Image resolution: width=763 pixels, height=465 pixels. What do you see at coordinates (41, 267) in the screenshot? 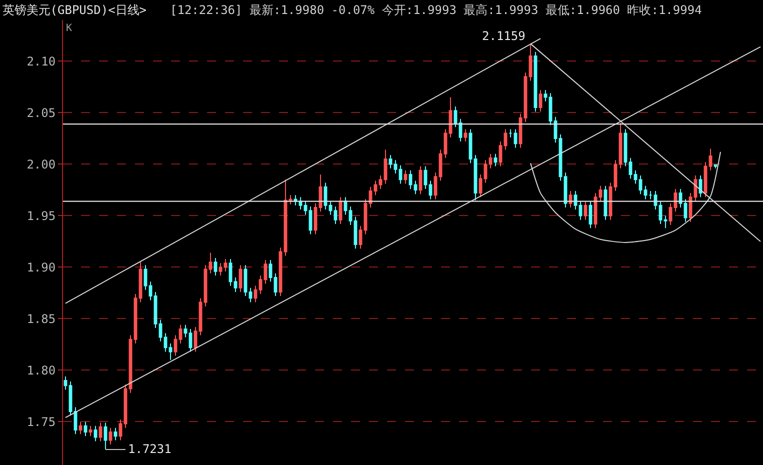
I see `y-tick-label: 1.90` at bounding box center [41, 267].